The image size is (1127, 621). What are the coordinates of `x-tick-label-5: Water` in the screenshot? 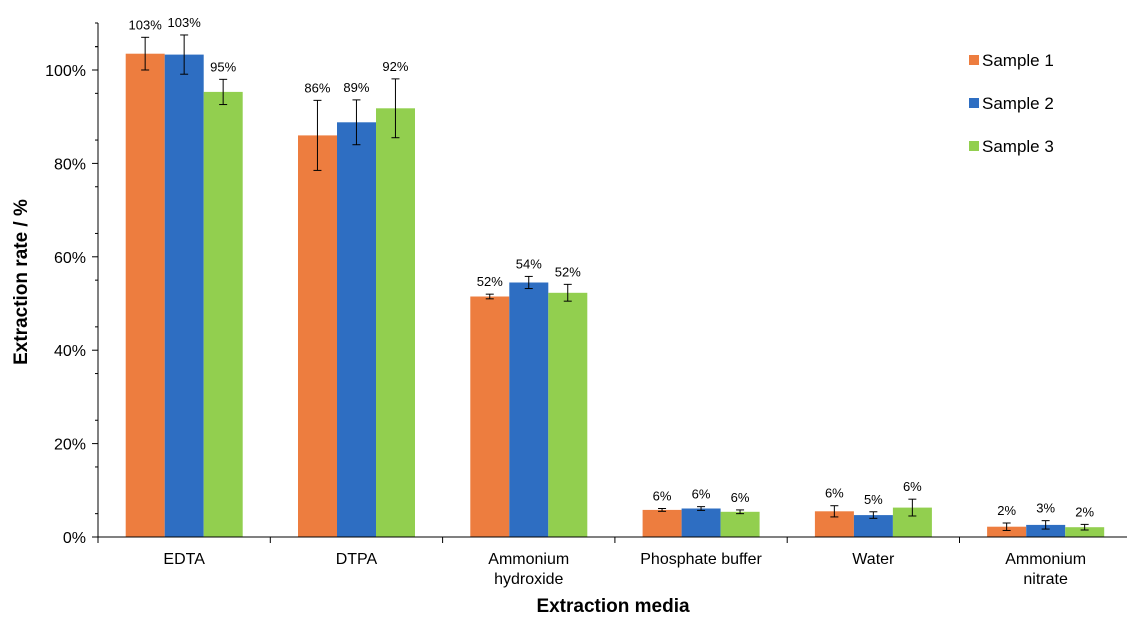 It's located at (873, 559).